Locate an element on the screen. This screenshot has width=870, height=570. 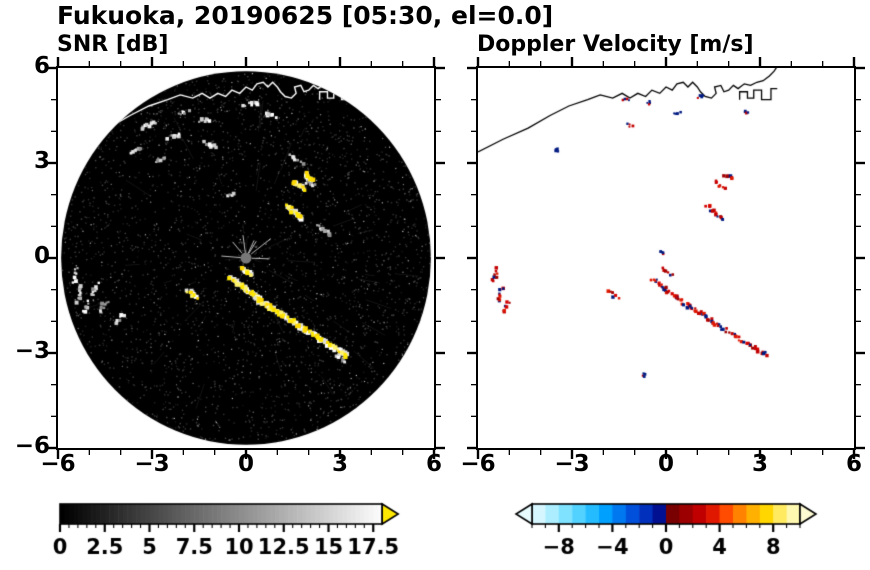
snr-panel-title: SNR [dB] is located at coordinates (113, 44).